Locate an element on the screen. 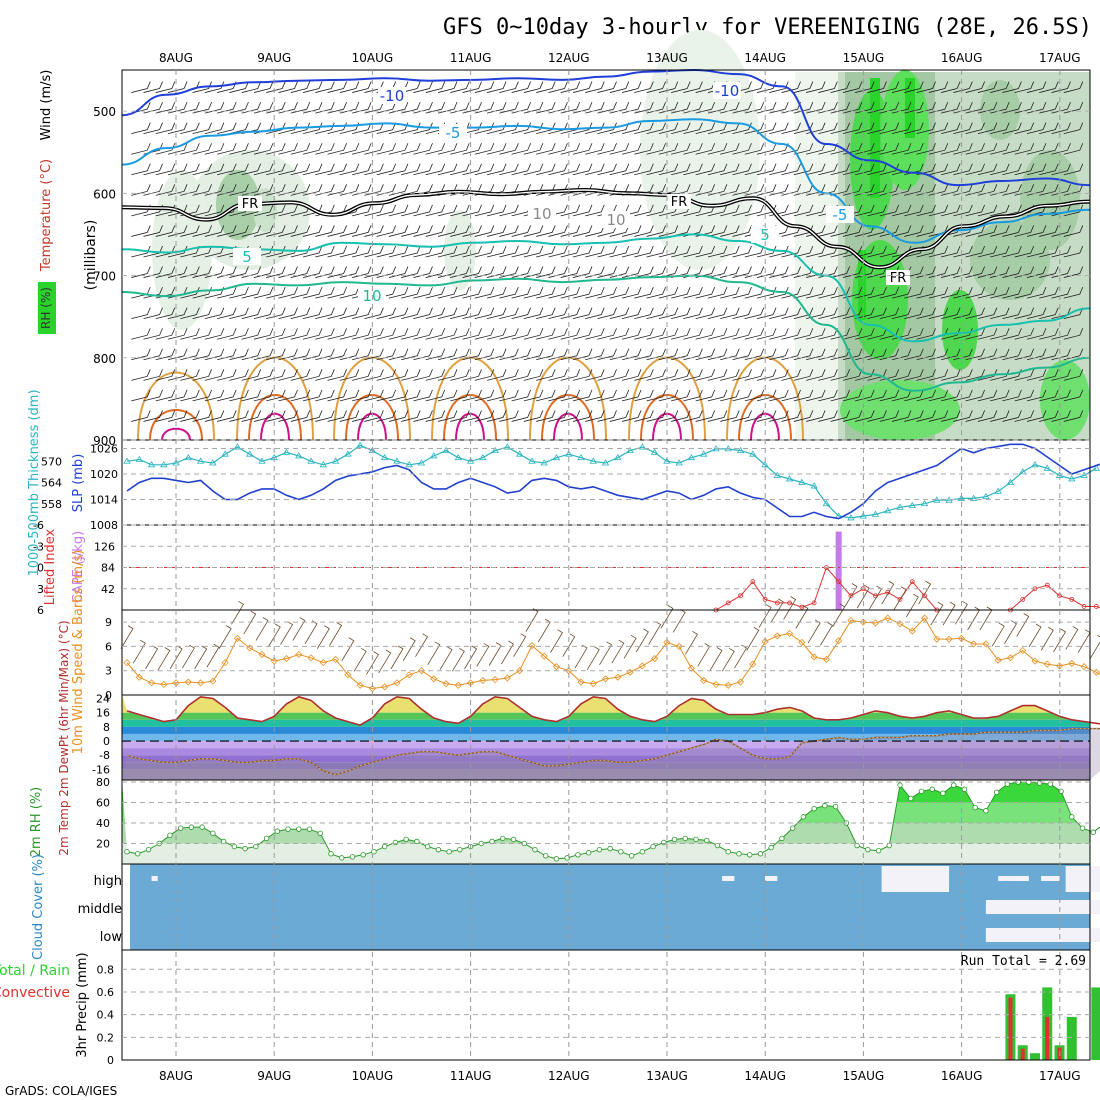 This screenshot has width=1100, height=1100. freezing-label: FR is located at coordinates (679, 202).